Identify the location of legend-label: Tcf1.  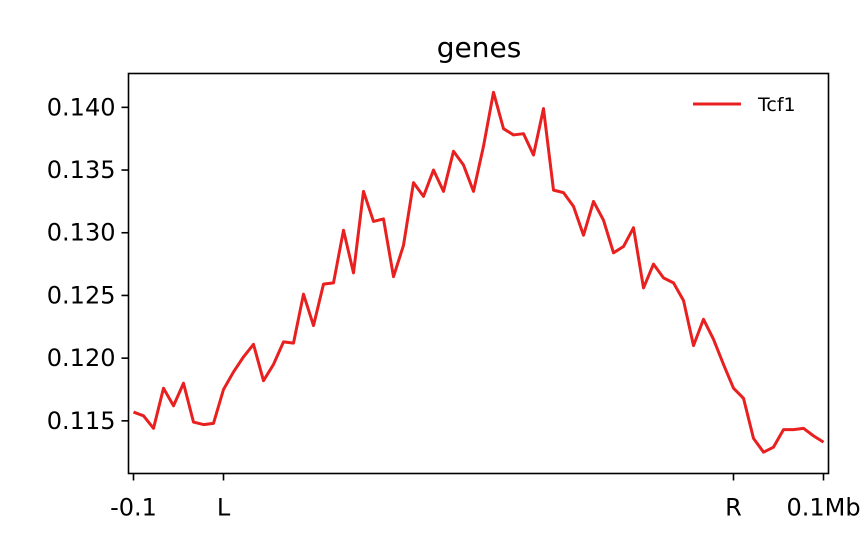
(776, 105).